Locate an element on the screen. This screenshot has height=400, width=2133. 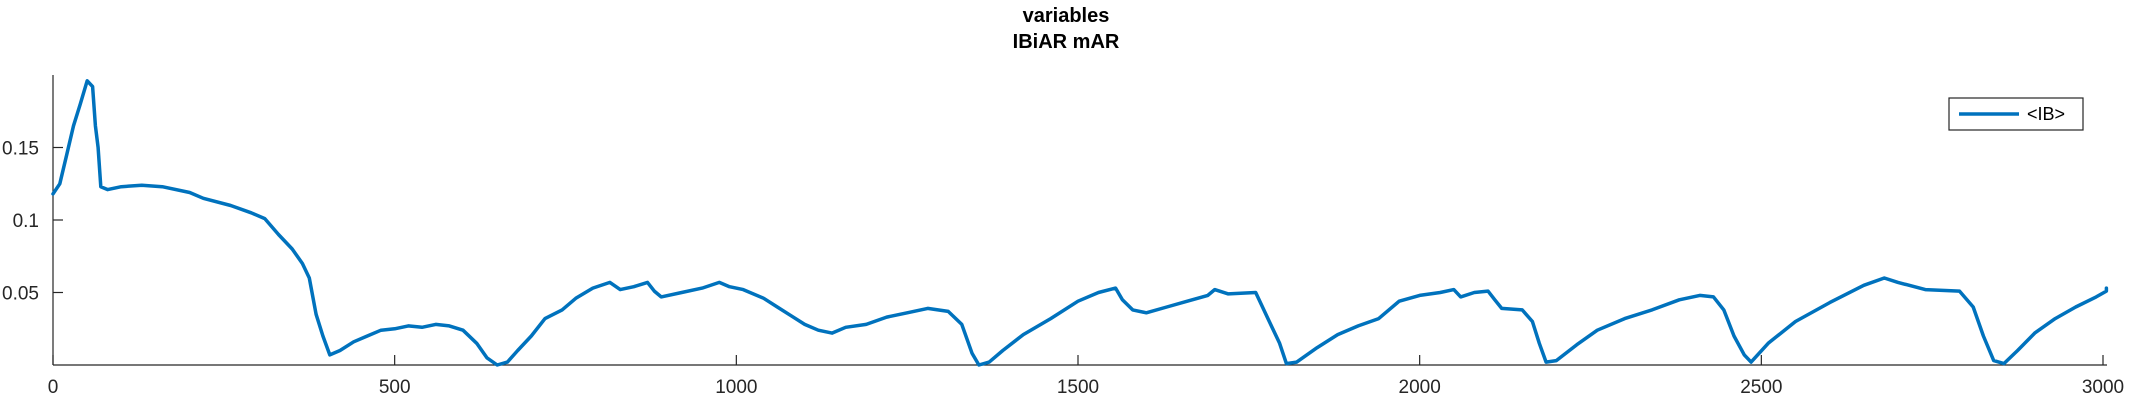
chart-title-line-1: variables is located at coordinates (1066, 16).